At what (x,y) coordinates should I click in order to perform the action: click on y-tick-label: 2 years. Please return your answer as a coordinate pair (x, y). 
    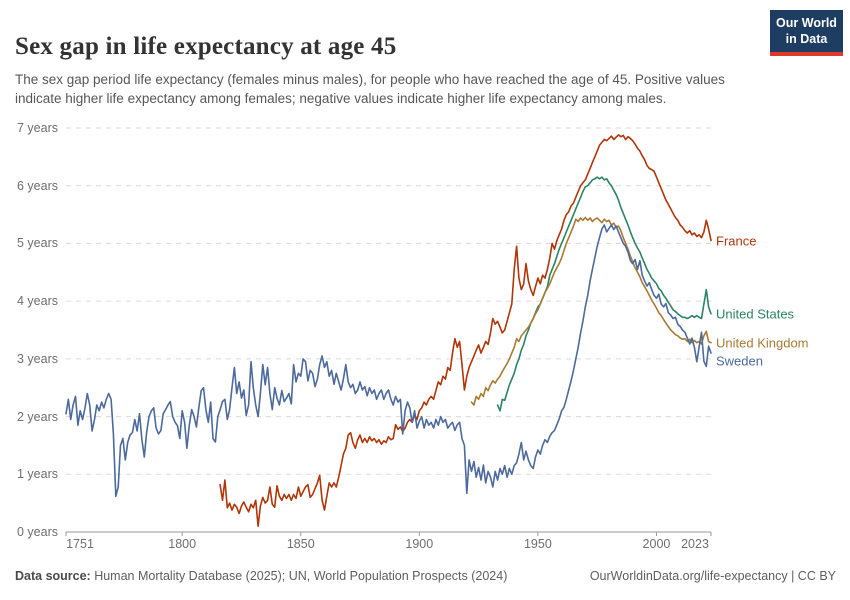
    Looking at the image, I should click on (37, 416).